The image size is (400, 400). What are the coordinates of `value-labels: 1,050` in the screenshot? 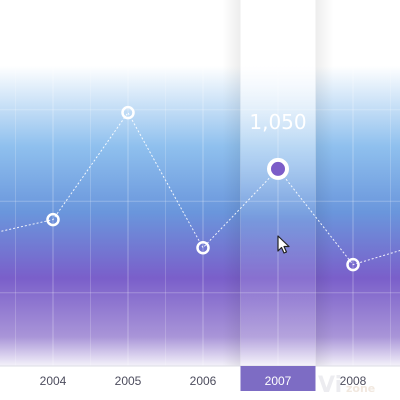 It's located at (277, 122).